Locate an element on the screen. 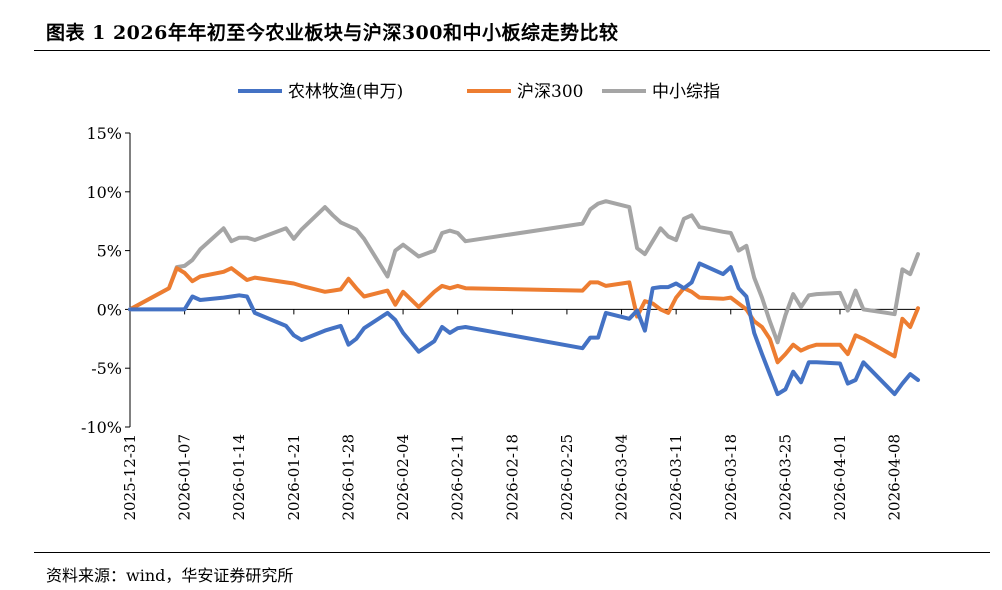 The height and width of the screenshot is (590, 1002). y-tick-label: -10% is located at coordinates (101, 427).